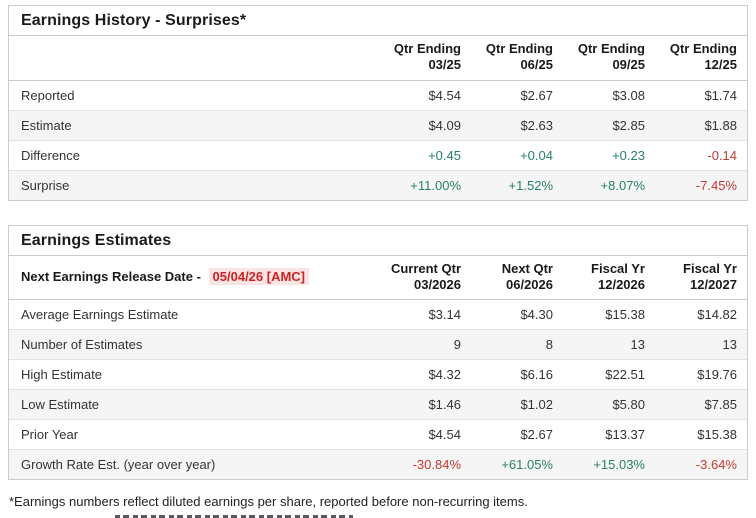  Describe the element at coordinates (194, 344) in the screenshot. I see `row-label: Number of Estimates` at that location.